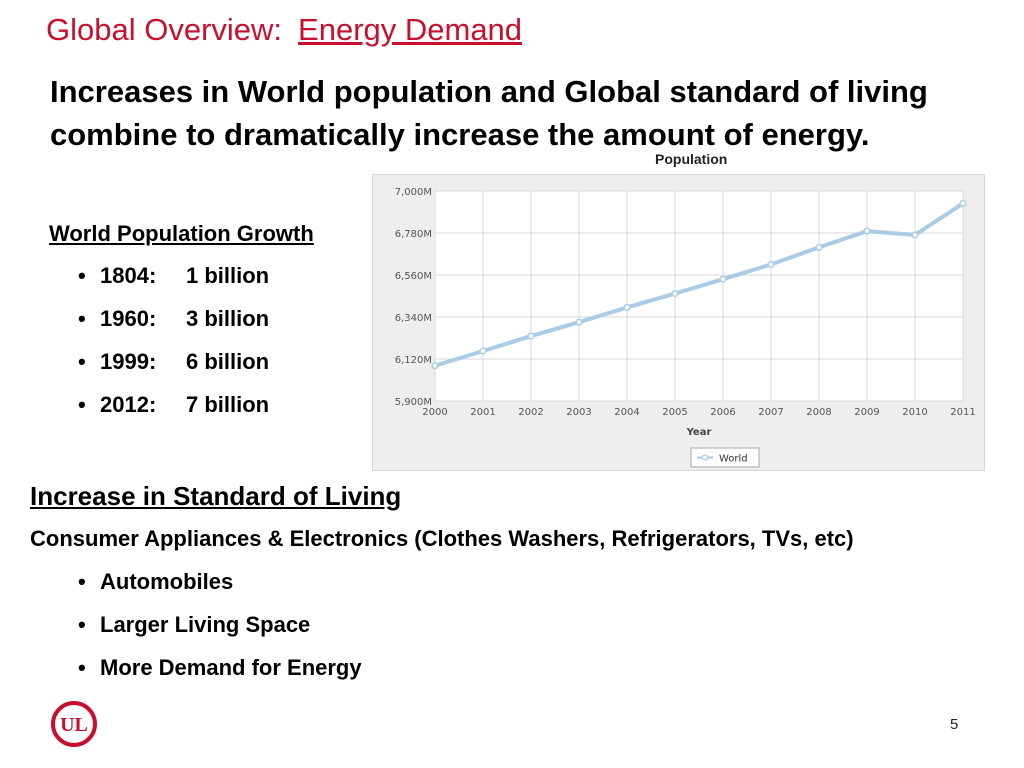 Image resolution: width=1024 pixels, height=768 pixels. What do you see at coordinates (218, 589) in the screenshot?
I see `list-item: Automobiles` at bounding box center [218, 589].